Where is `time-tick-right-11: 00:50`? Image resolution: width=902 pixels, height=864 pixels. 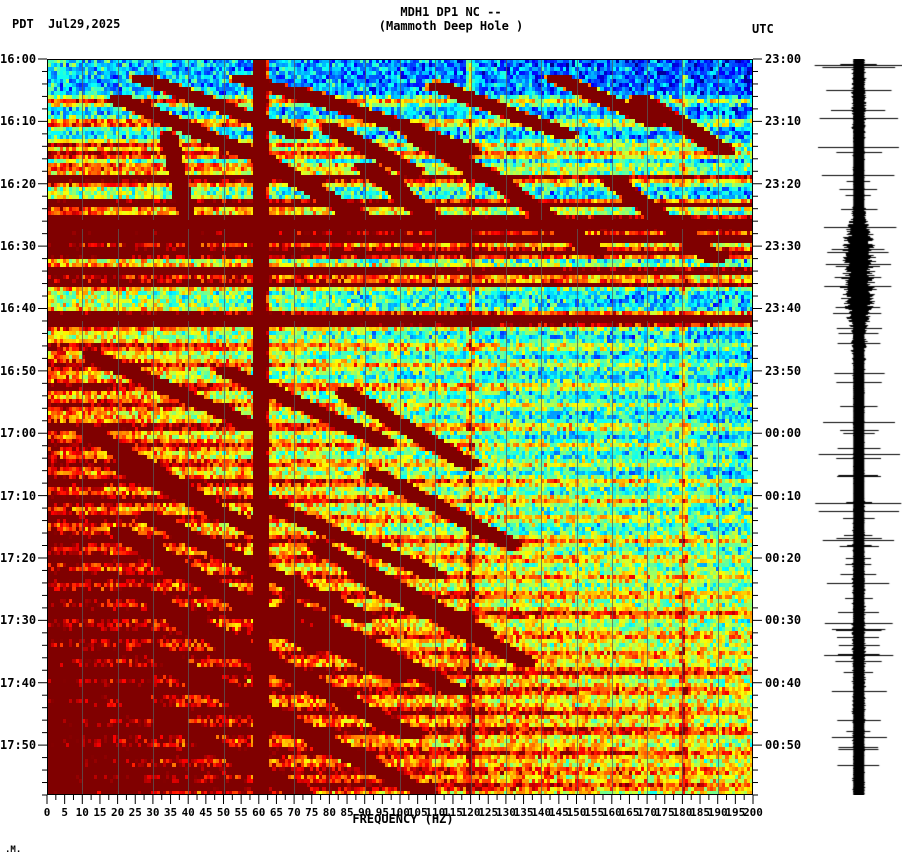
time-tick-right-11: 00:50 is located at coordinates (783, 745).